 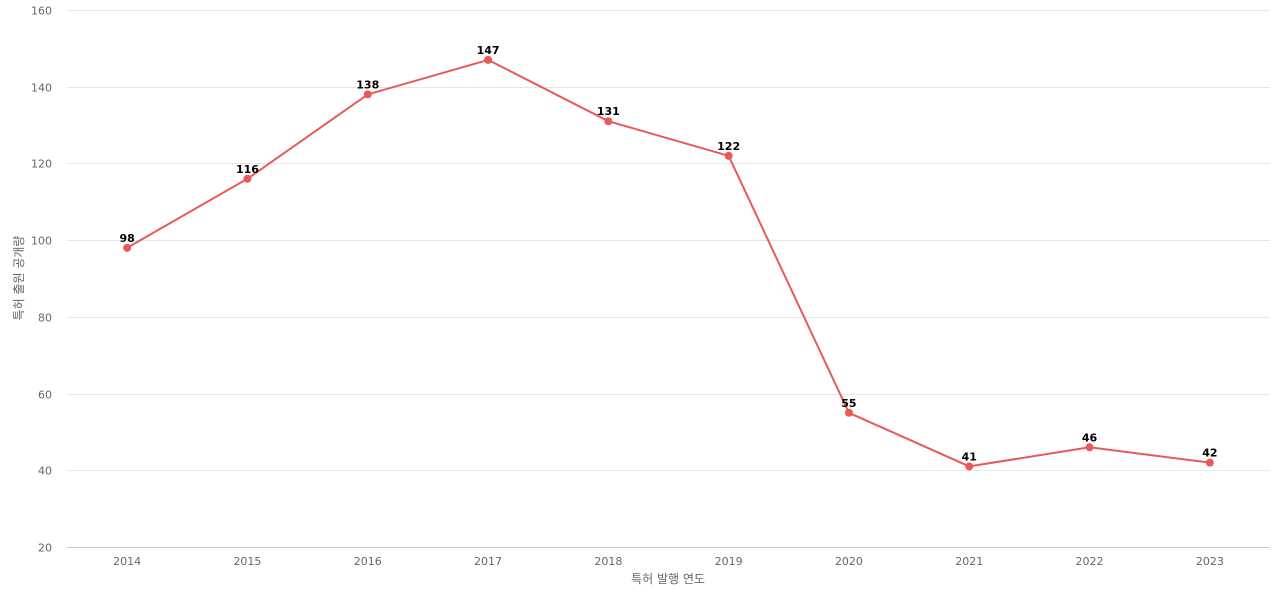 I want to click on x-tick-label: 2019, so click(x=729, y=561).